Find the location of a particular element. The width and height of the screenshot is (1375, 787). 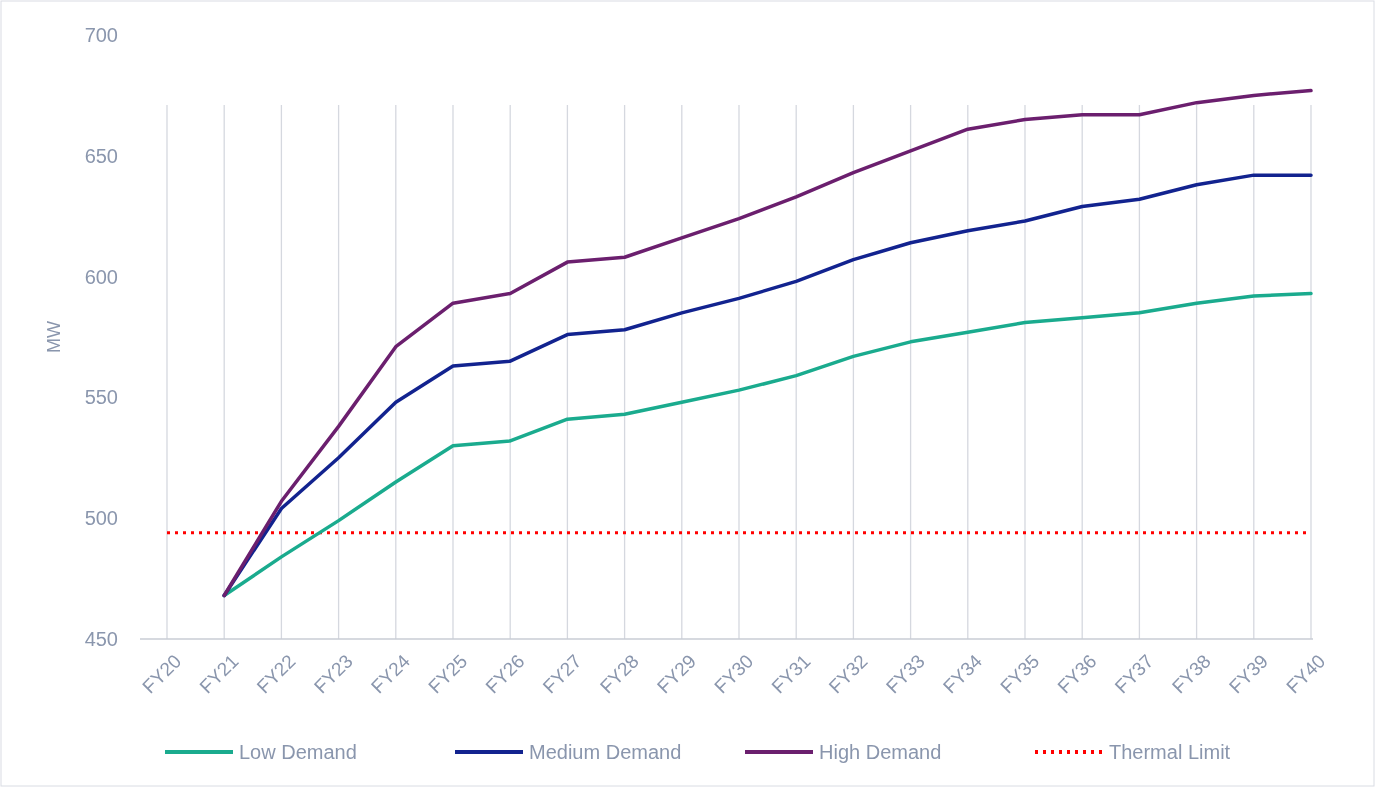

y-tick-label: 500 is located at coordinates (101, 518).